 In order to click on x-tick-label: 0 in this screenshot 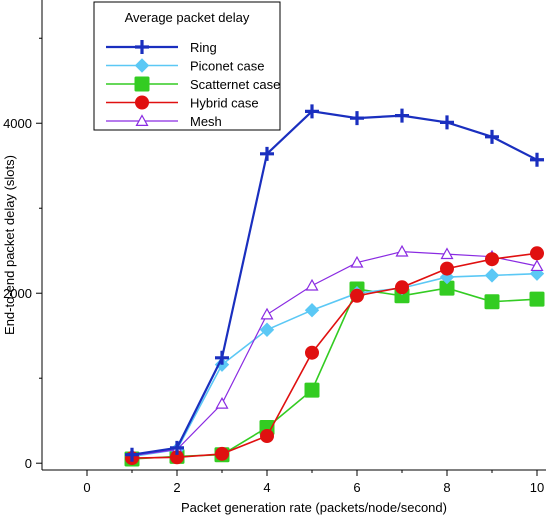, I will do `click(86, 487)`.